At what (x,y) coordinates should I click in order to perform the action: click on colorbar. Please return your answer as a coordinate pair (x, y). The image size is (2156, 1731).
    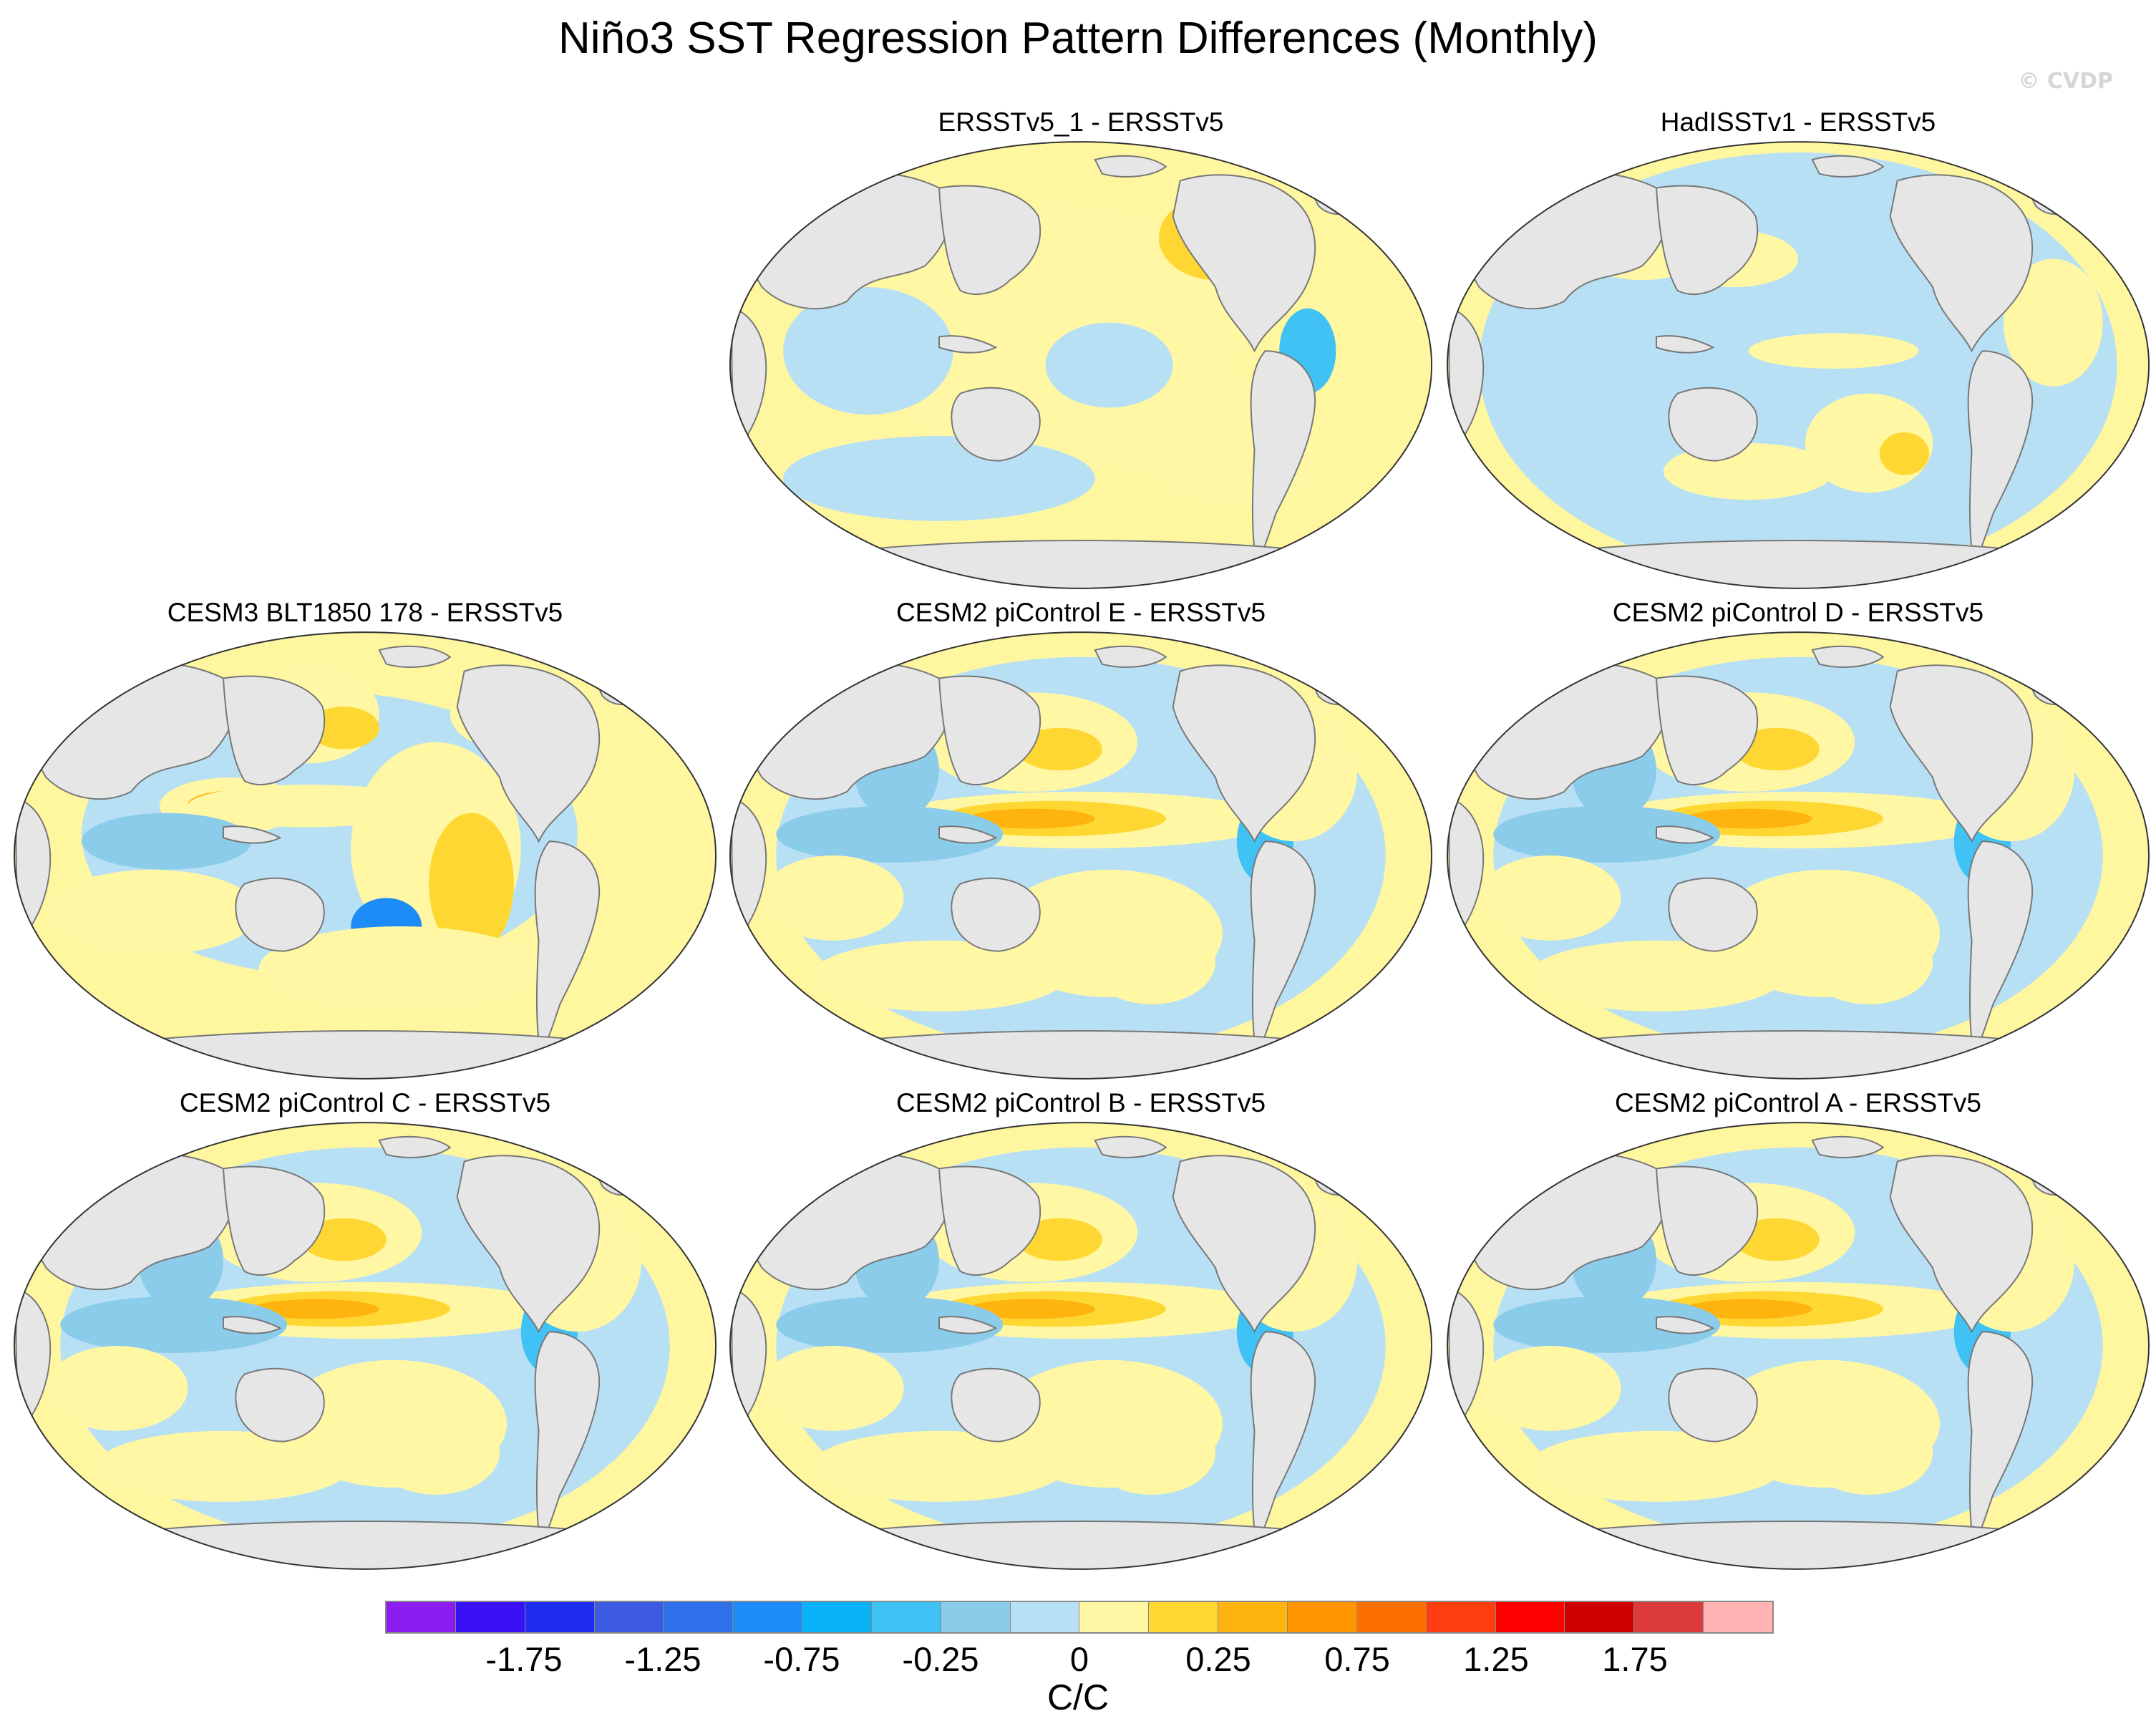
    Looking at the image, I should click on (1080, 1617).